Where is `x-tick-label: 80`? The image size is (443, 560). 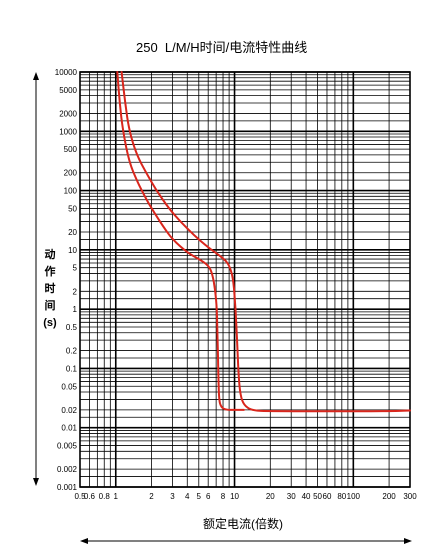
x-tick-label: 80 is located at coordinates (341, 496).